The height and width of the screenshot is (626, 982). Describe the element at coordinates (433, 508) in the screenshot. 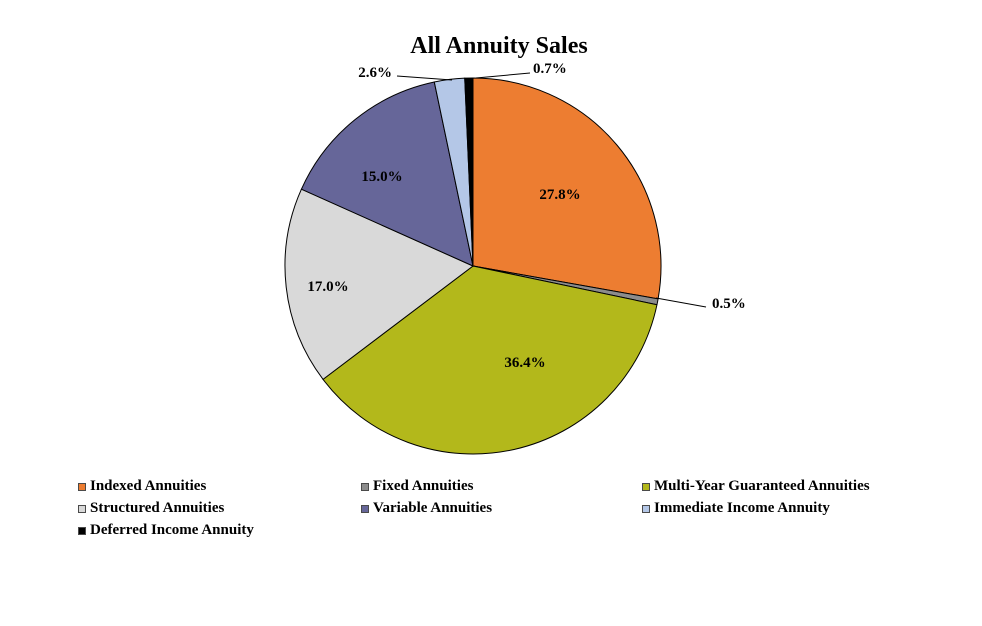

I see `legend-label: Variable Annuities` at that location.